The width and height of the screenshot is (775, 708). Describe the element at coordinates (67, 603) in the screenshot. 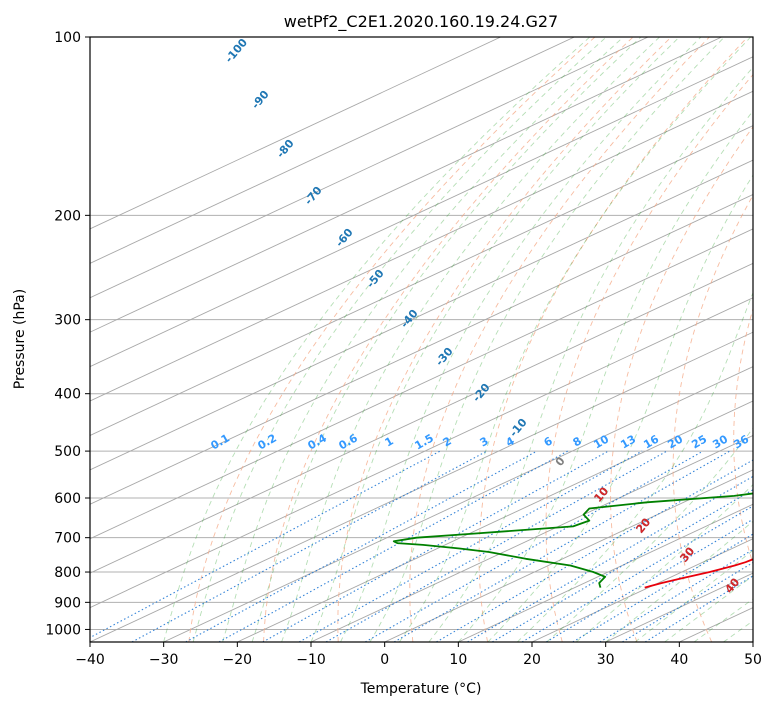

I see `y-tick-label: 900` at that location.